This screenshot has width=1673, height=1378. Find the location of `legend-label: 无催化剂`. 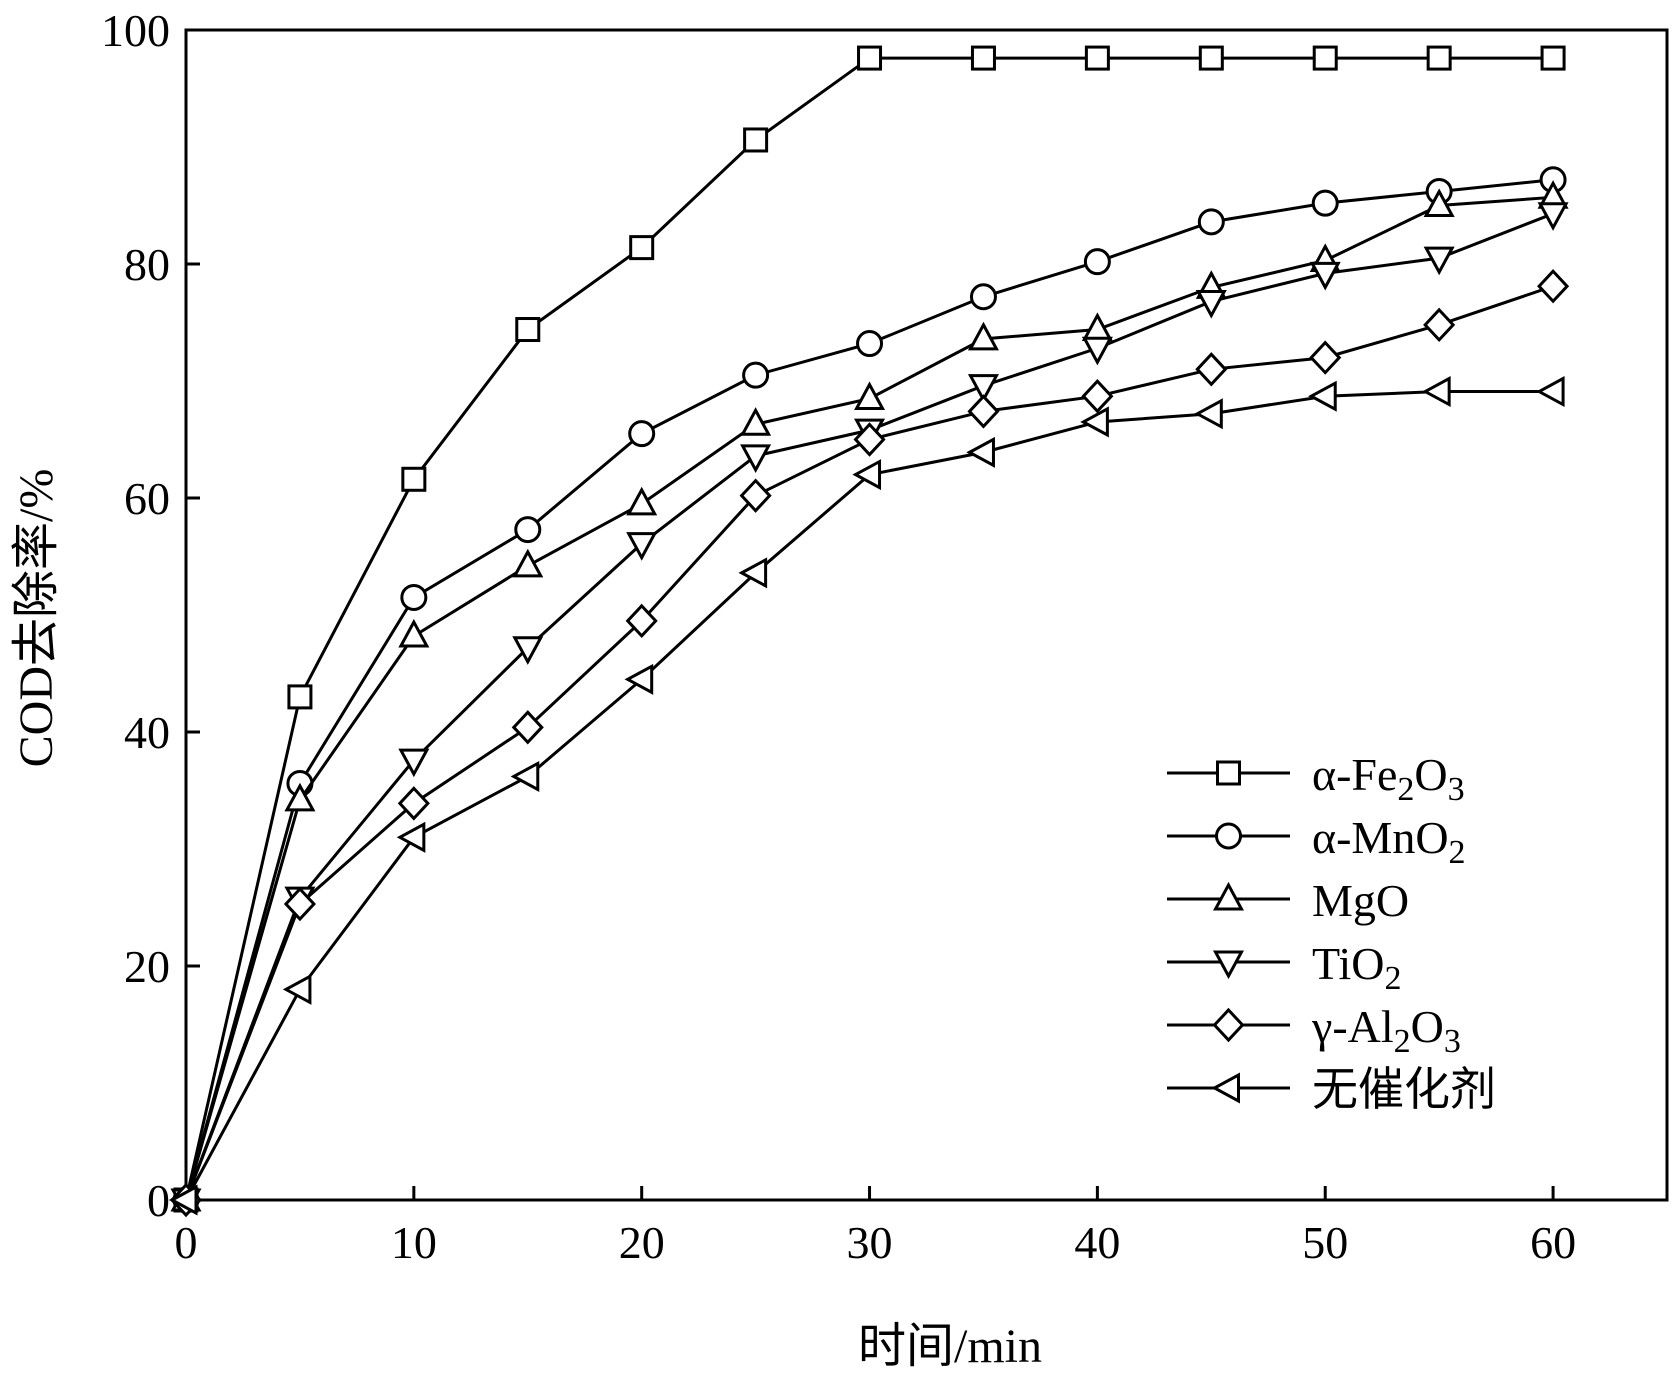

legend-label: 无催化剂 is located at coordinates (1404, 1089).